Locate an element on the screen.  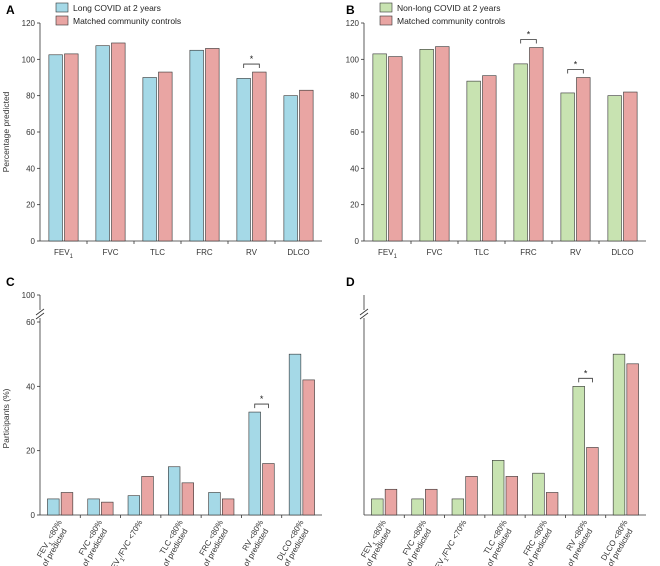
panel-label: D is located at coordinates (350, 282).